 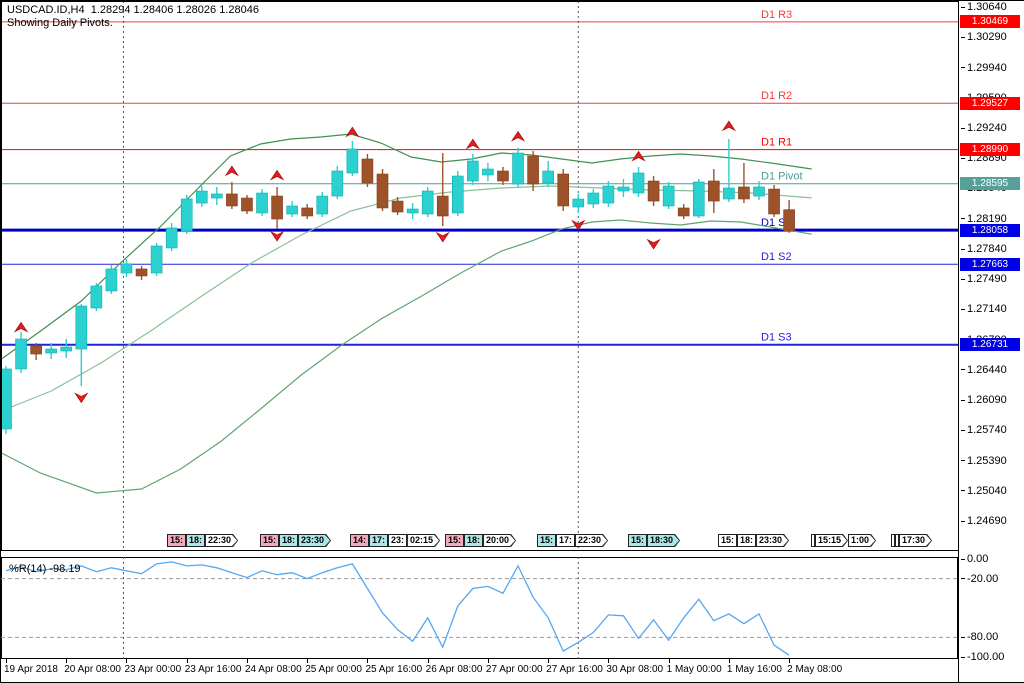 I want to click on pivot-line-label: D1 R1, so click(x=776, y=143).